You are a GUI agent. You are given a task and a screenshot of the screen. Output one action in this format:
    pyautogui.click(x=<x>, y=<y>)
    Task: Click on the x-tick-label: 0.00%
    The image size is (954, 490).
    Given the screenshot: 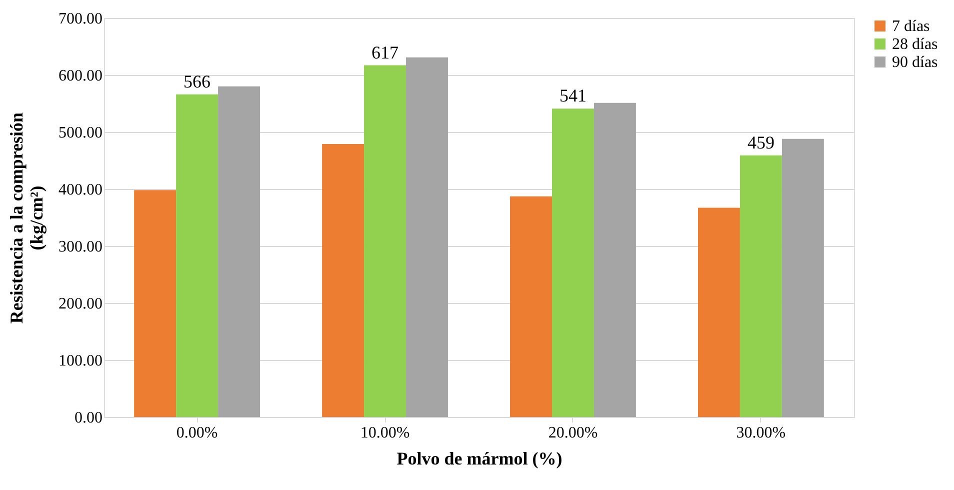 What is the action you would take?
    pyautogui.click(x=197, y=433)
    